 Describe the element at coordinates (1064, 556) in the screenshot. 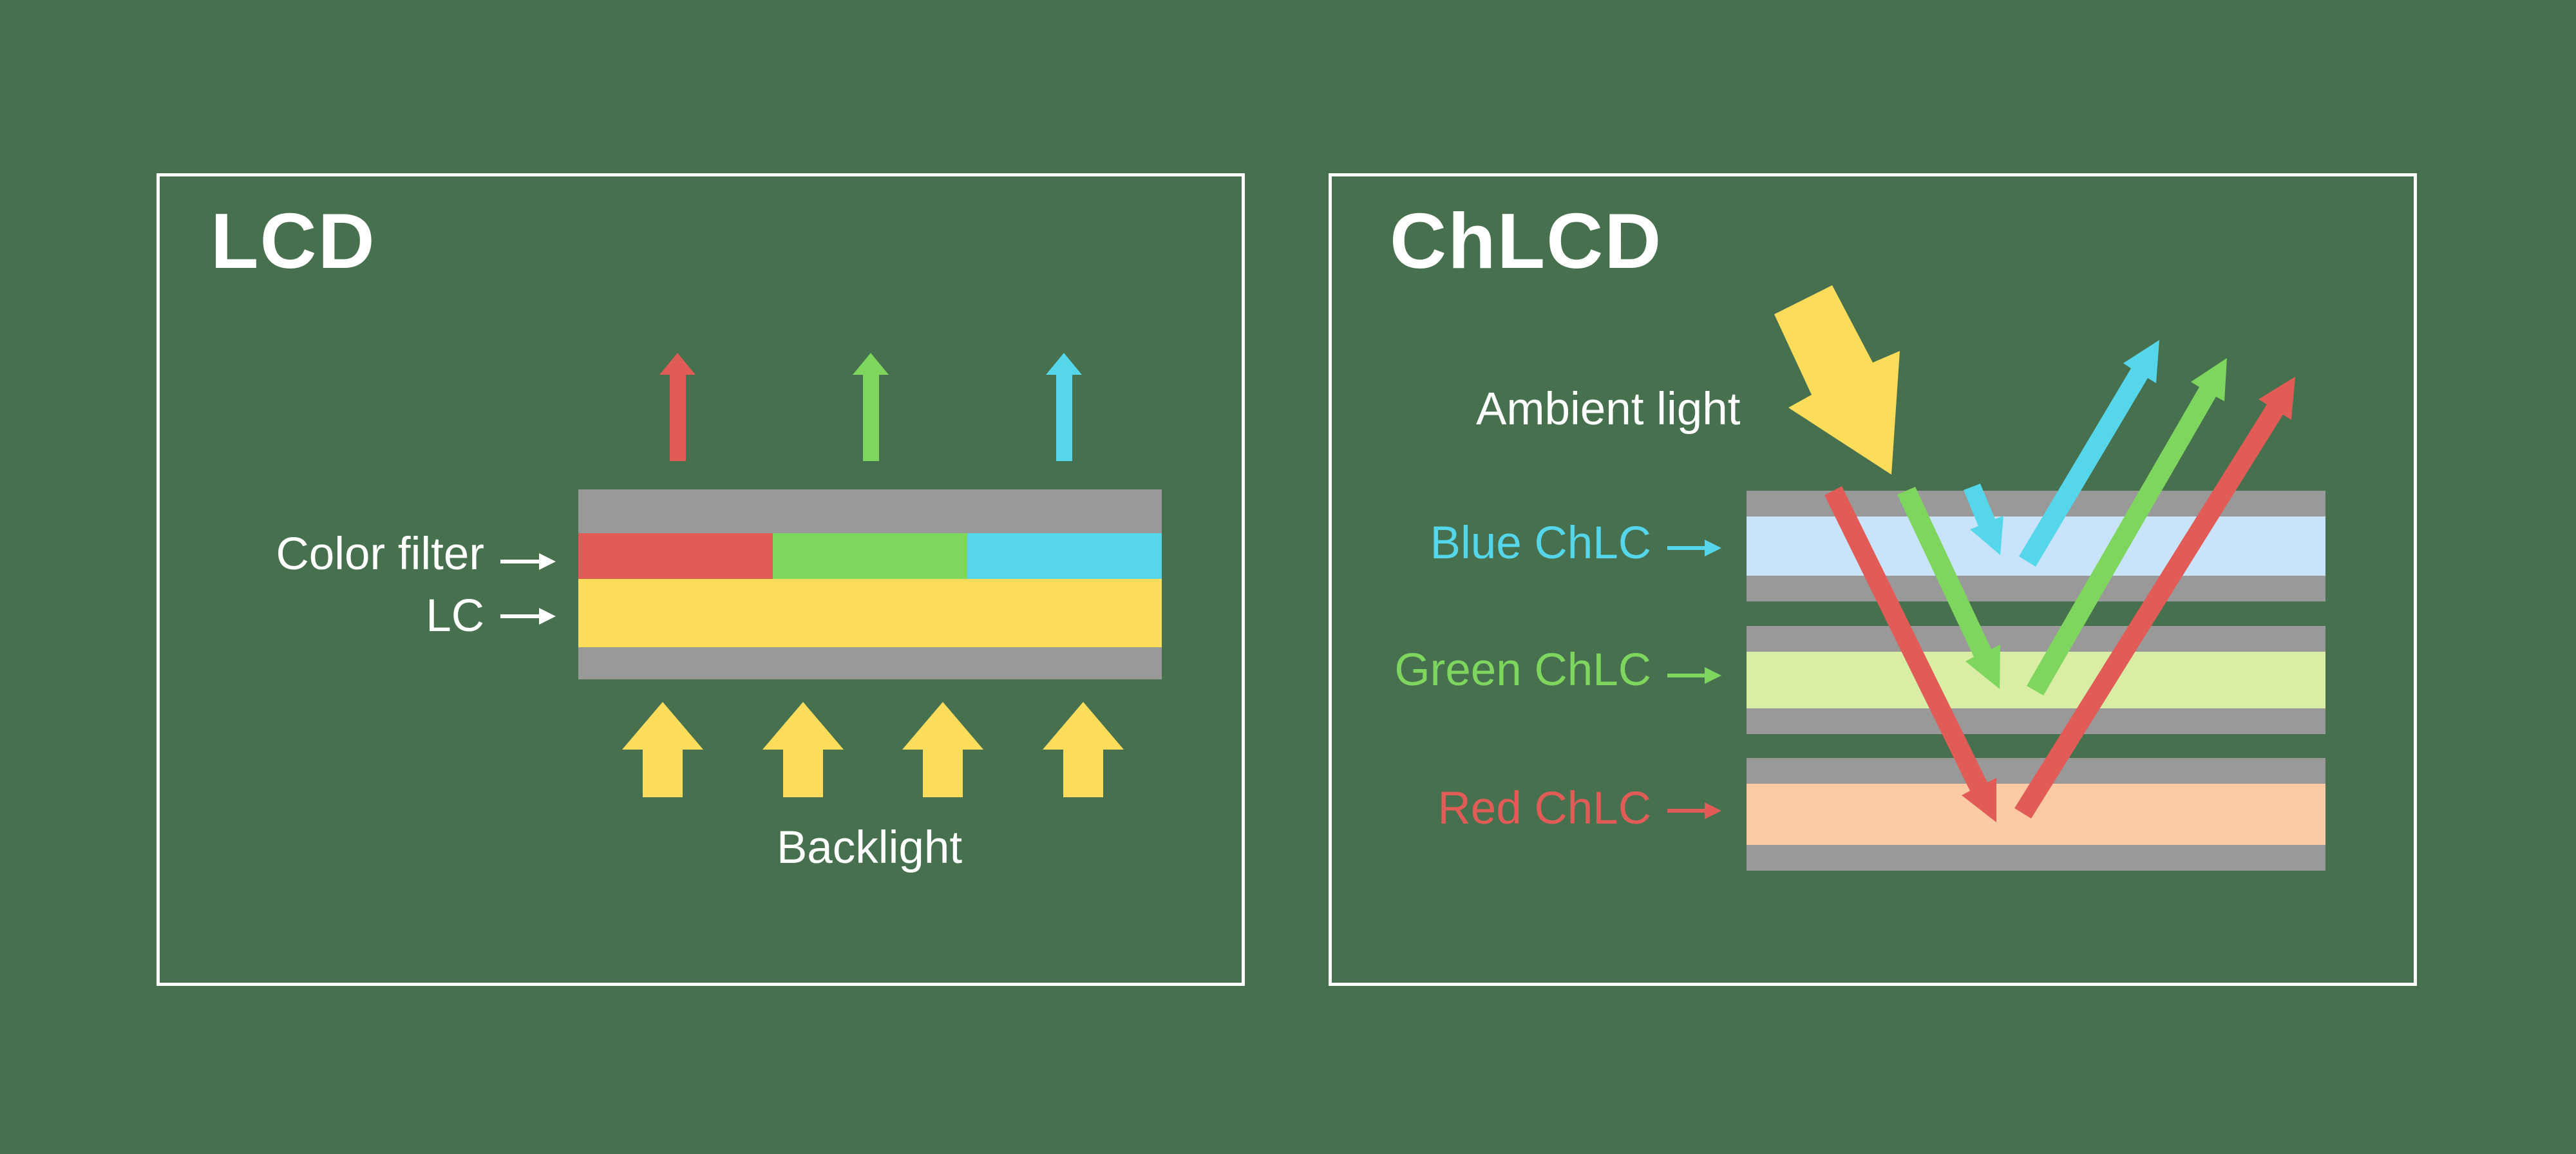

I see `lcd-cyan-filter-segment` at that location.